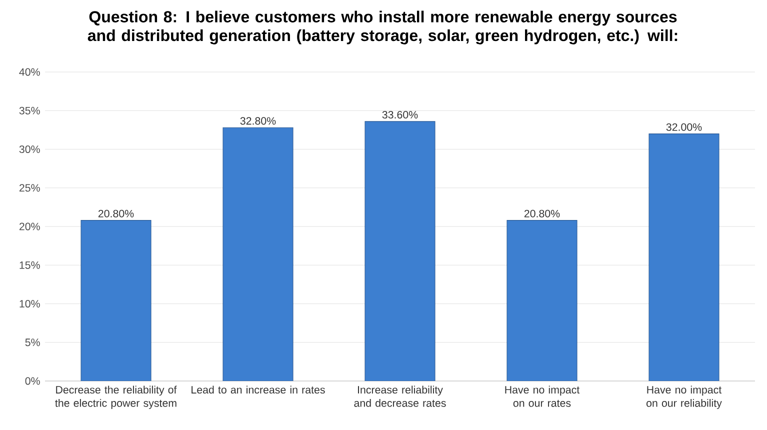 The height and width of the screenshot is (430, 767). I want to click on x-tick-label: Decrease the reliability of the electric power system, so click(116, 397).